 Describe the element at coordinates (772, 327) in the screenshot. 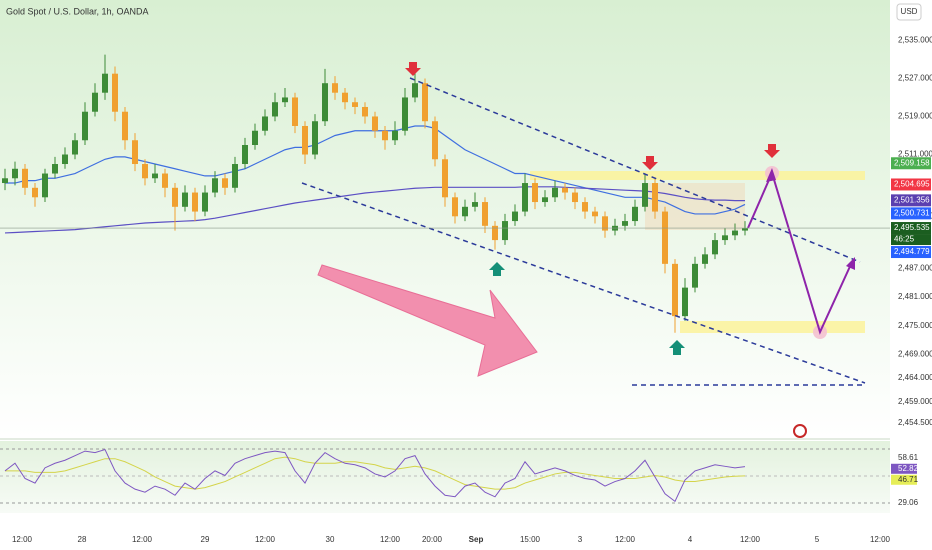

I see `support-zone` at that location.